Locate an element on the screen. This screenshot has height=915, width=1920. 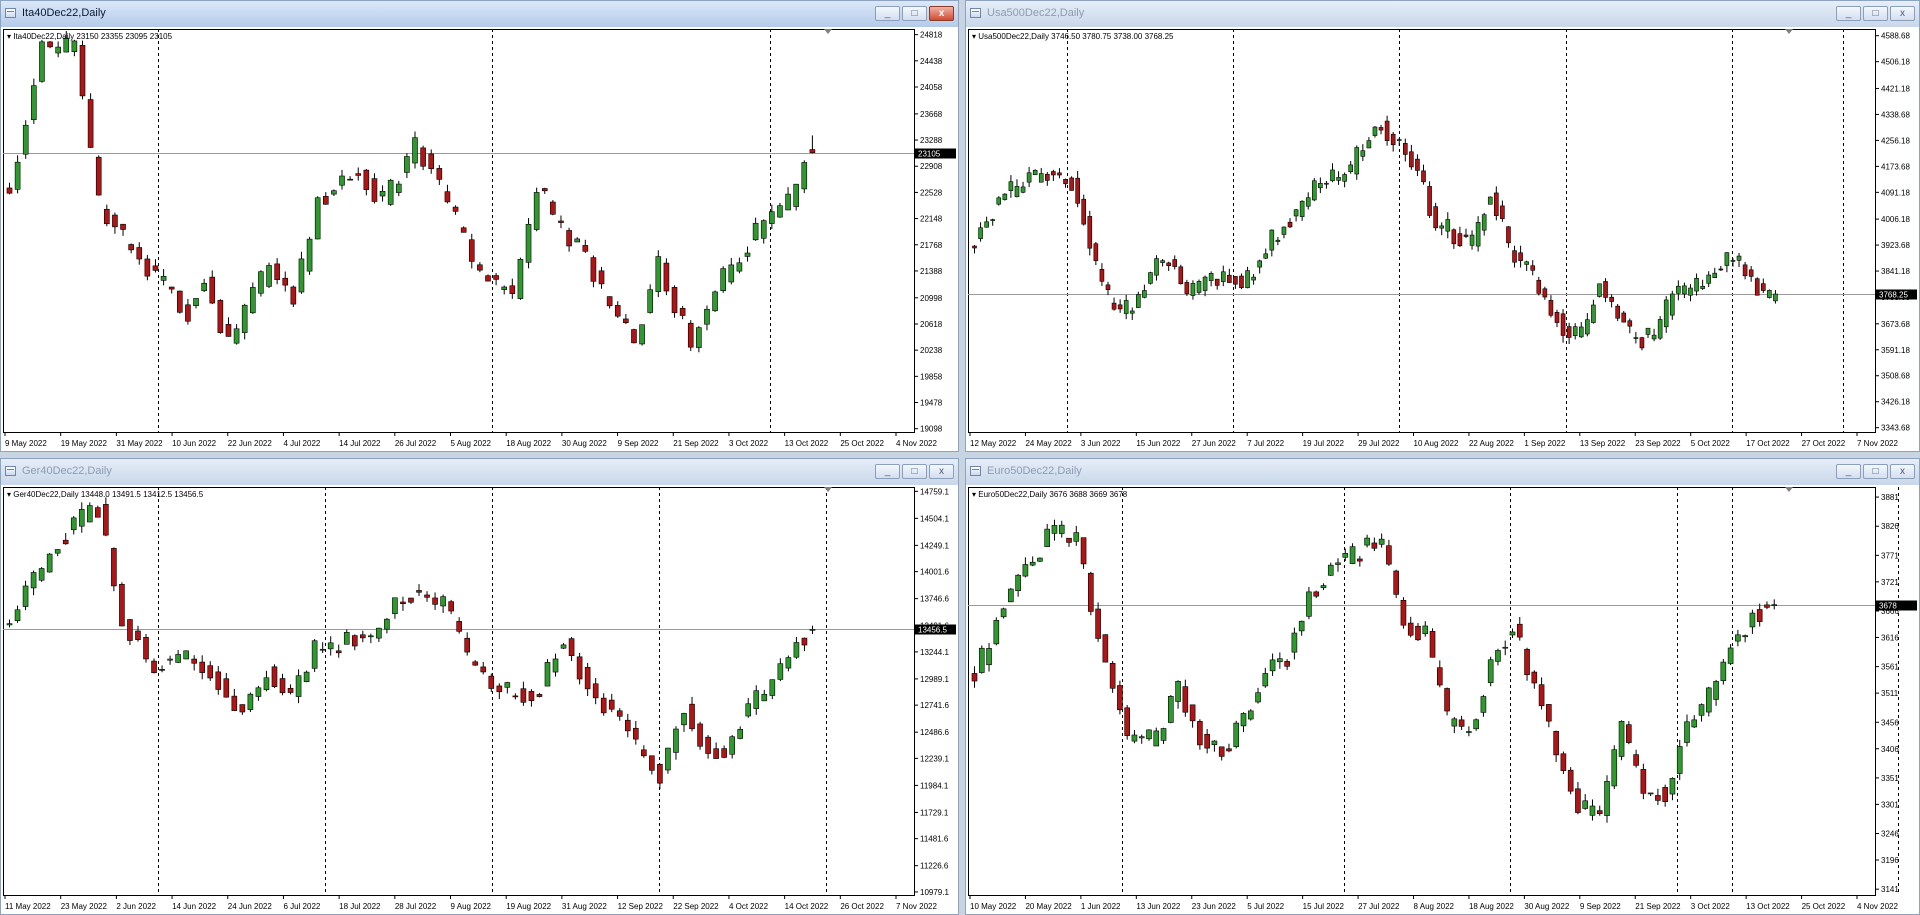
date-axis-label: 15 Jun 2022 is located at coordinates (1158, 443).